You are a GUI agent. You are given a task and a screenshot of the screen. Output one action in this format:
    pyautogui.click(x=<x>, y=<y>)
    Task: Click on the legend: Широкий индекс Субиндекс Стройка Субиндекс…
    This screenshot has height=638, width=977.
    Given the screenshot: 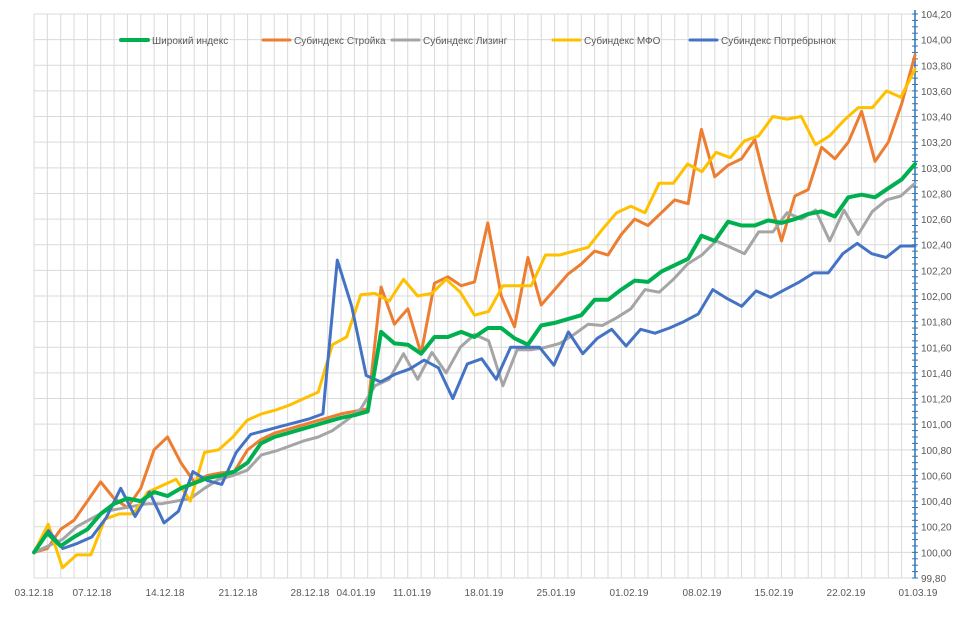 What is the action you would take?
    pyautogui.click(x=478, y=41)
    